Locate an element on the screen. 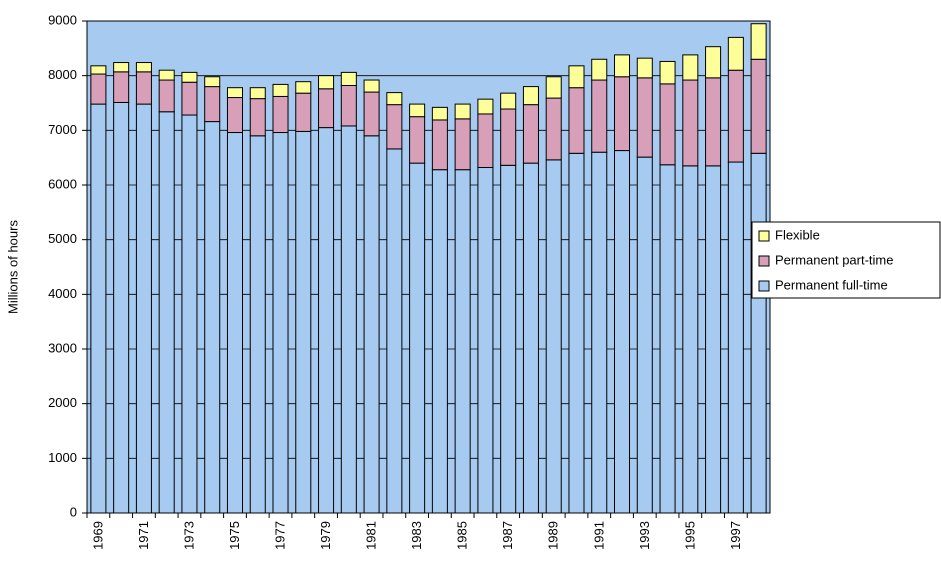 This screenshot has width=941, height=565. x-tick-label: 1975 is located at coordinates (234, 535).